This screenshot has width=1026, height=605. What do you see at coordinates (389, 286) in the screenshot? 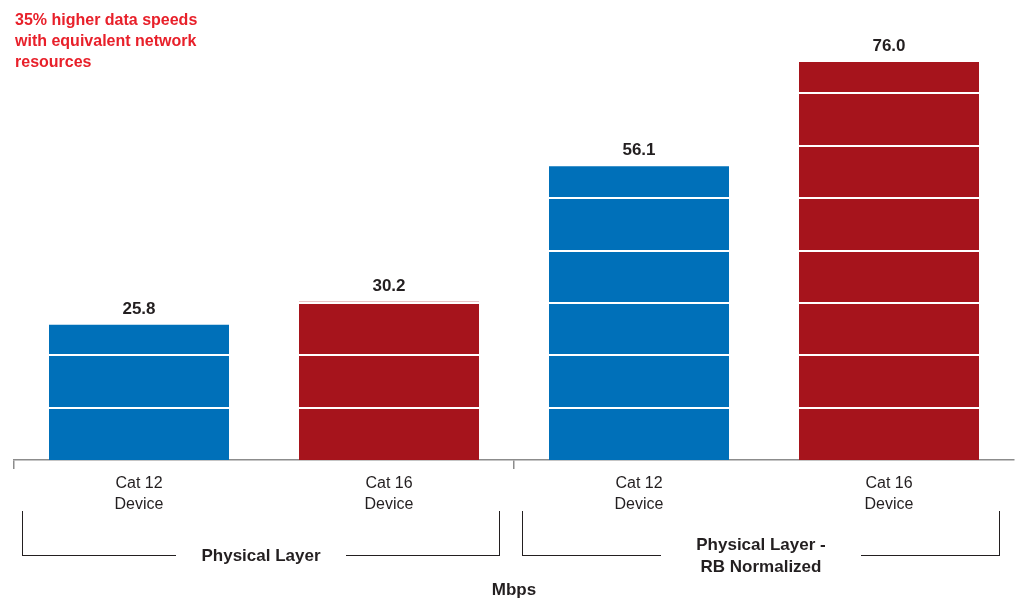
I see `data-label: 30.2` at bounding box center [389, 286].